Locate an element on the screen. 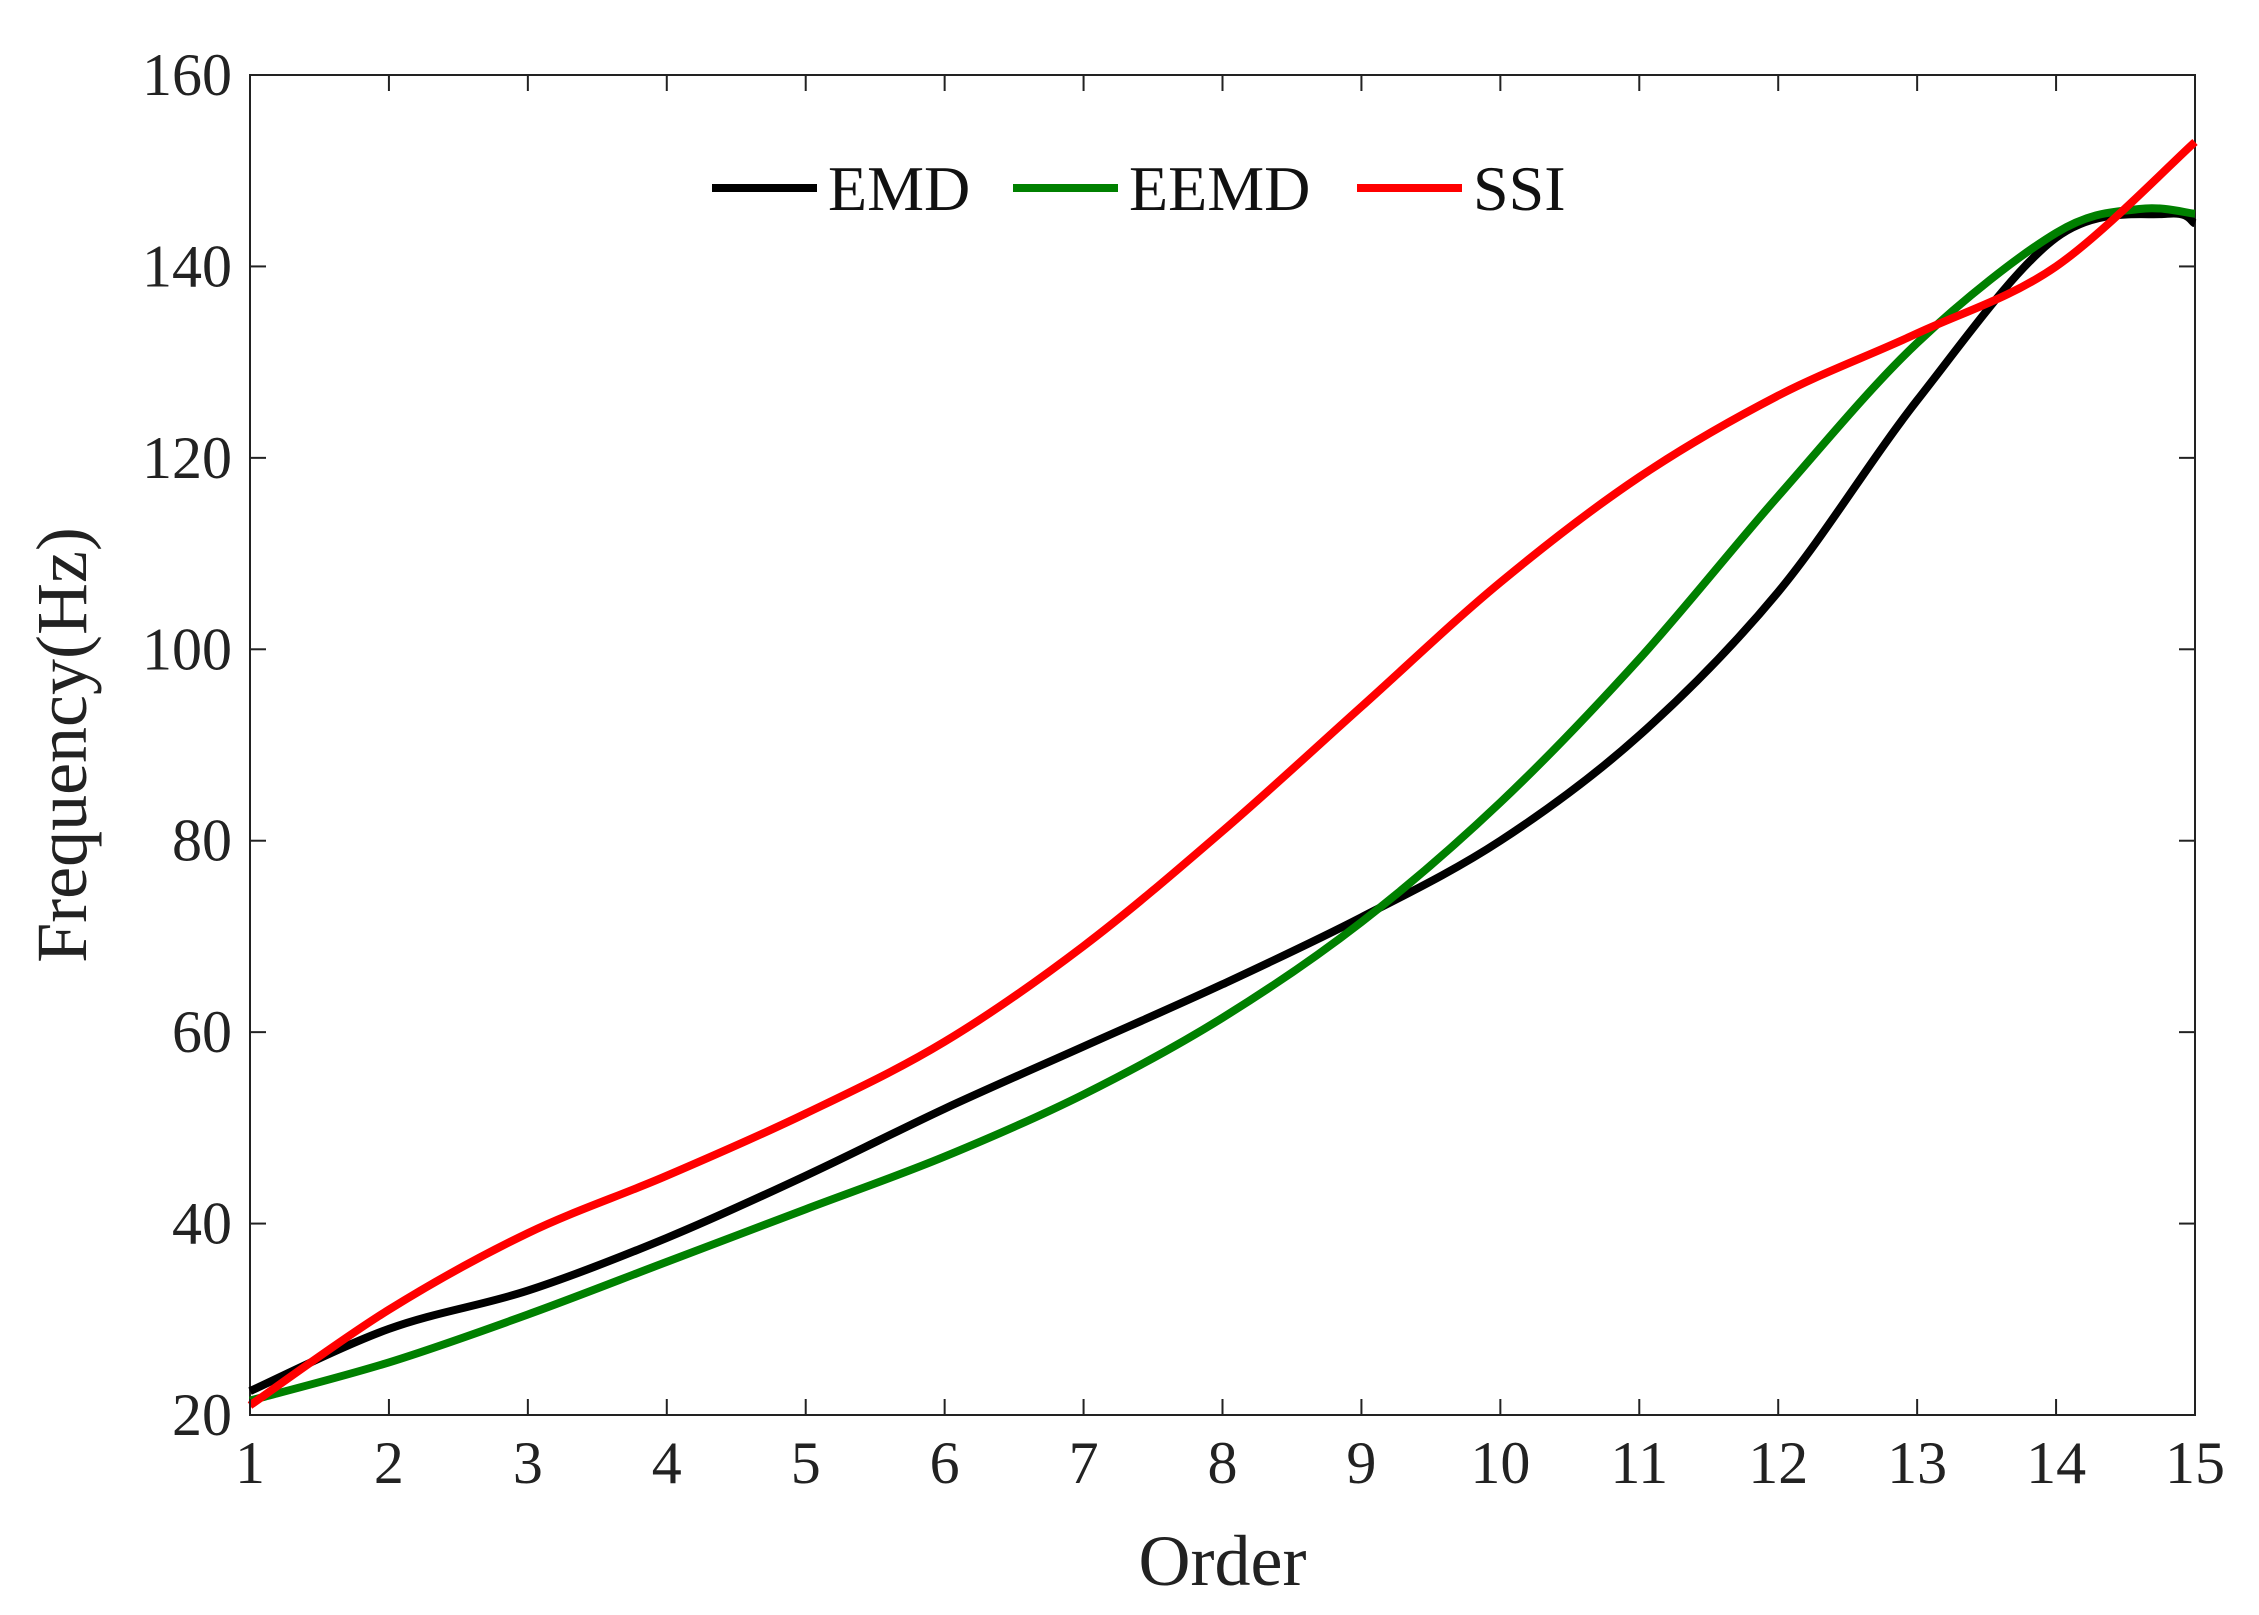 The width and height of the screenshot is (2259, 1615). x-tick-label: 8 is located at coordinates (1223, 1463).